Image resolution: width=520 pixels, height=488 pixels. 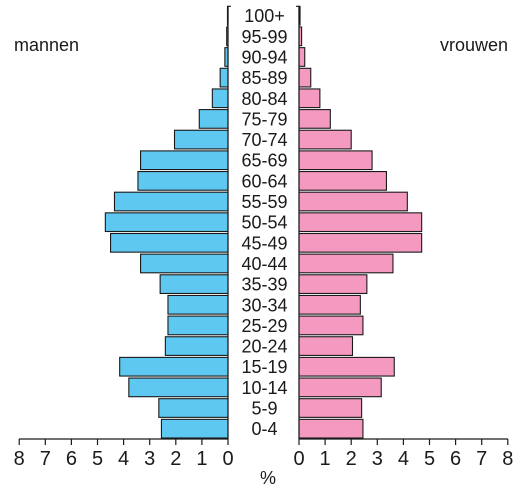 What do you see at coordinates (45, 459) in the screenshot?
I see `left-tick-label-7: 7` at bounding box center [45, 459].